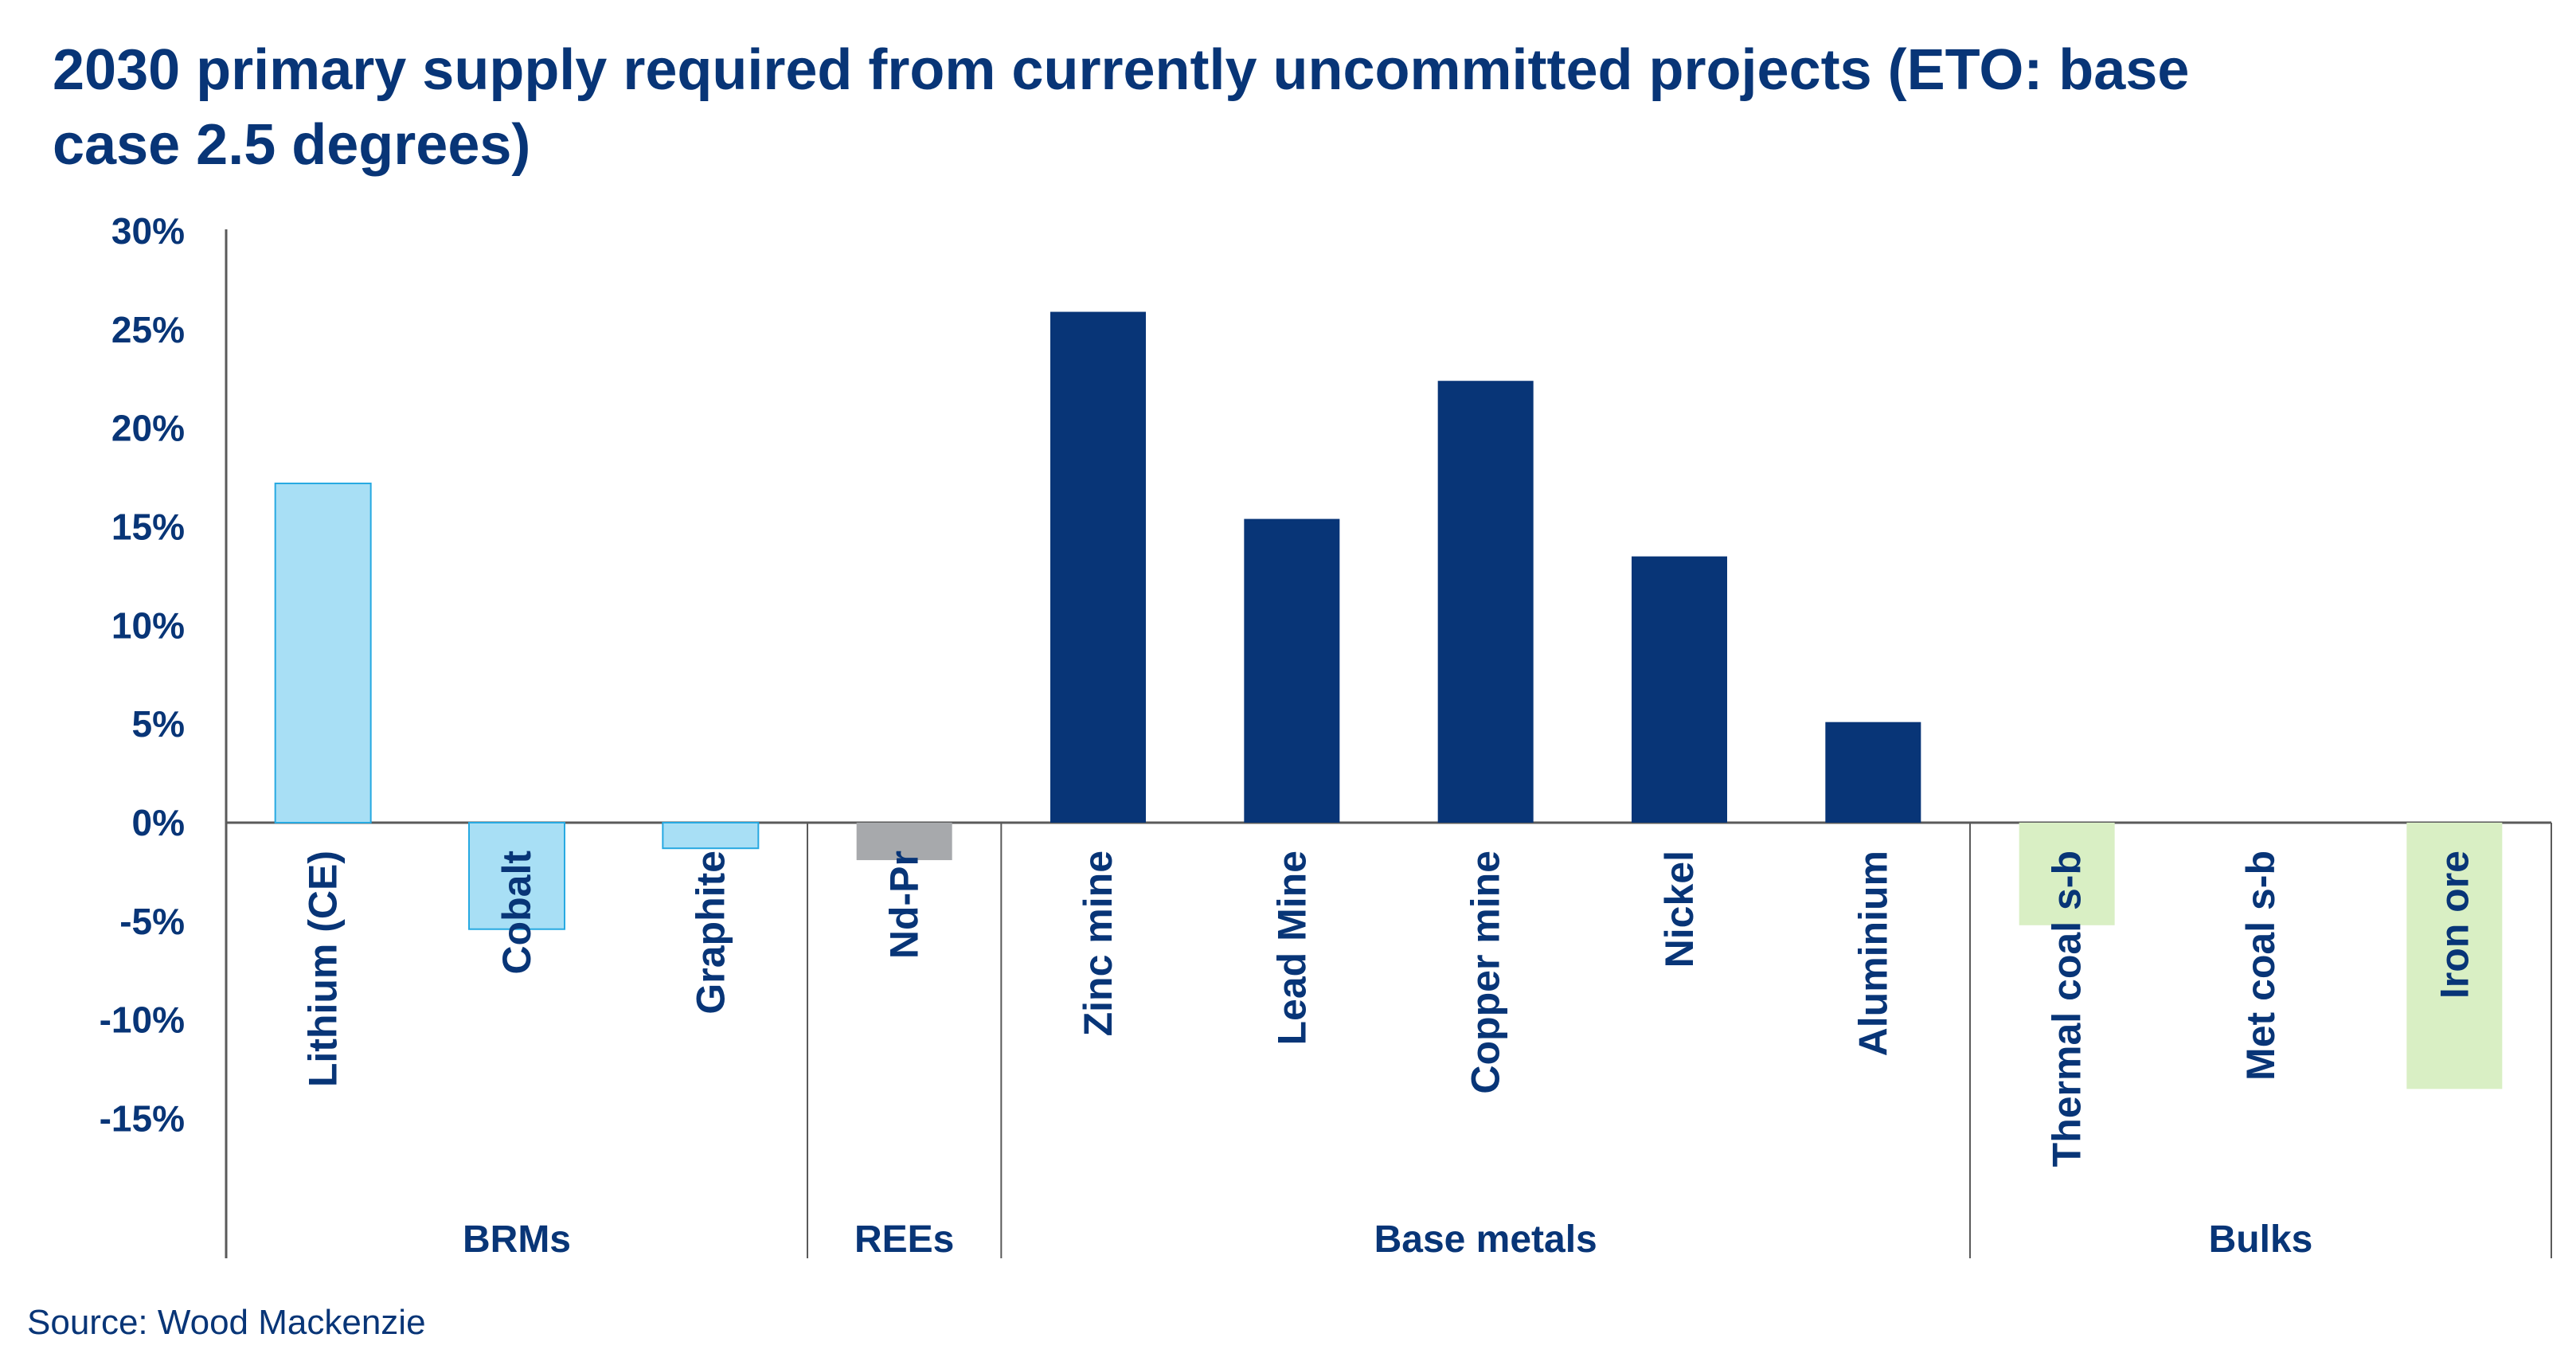  Describe the element at coordinates (158, 822) in the screenshot. I see `y-tick-label: 0%` at that location.